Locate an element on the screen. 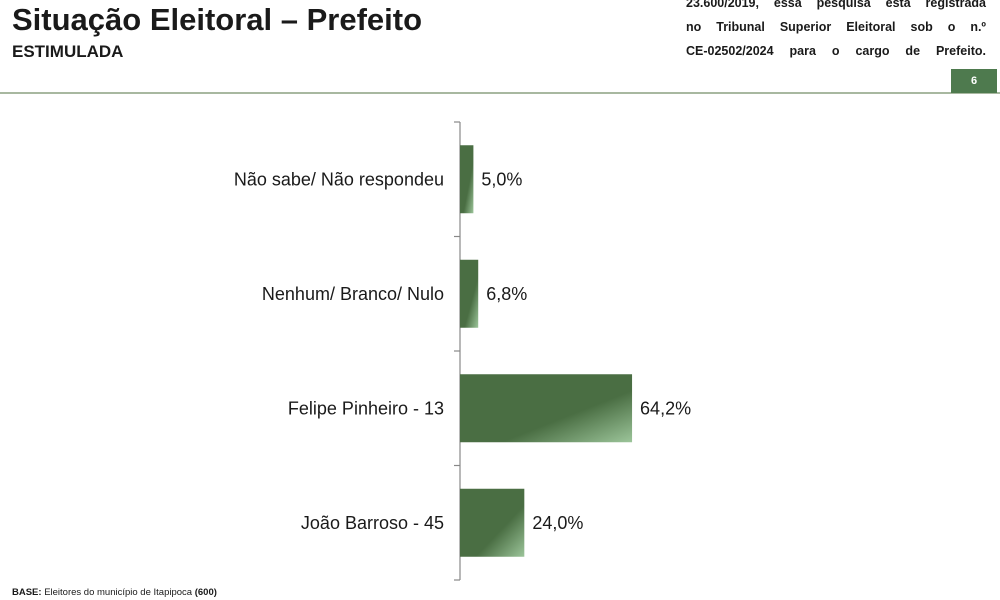  notice-line: no Tribunal Superior Eleitoral sob o n.º is located at coordinates (836, 27).